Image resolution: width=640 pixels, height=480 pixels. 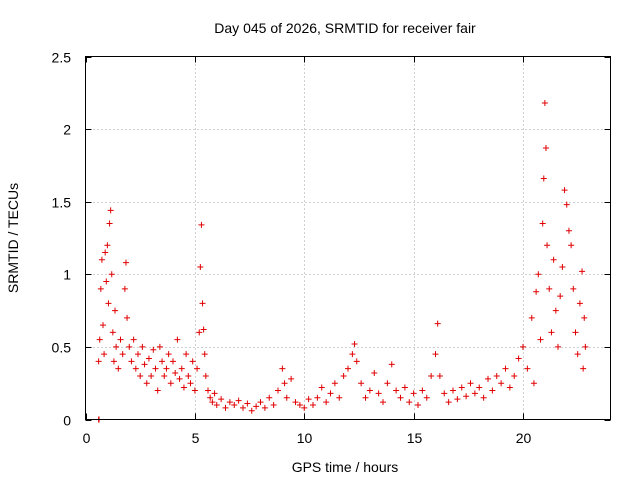 I want to click on y-axis-label: SRMTID / TECUs, so click(x=13, y=238).